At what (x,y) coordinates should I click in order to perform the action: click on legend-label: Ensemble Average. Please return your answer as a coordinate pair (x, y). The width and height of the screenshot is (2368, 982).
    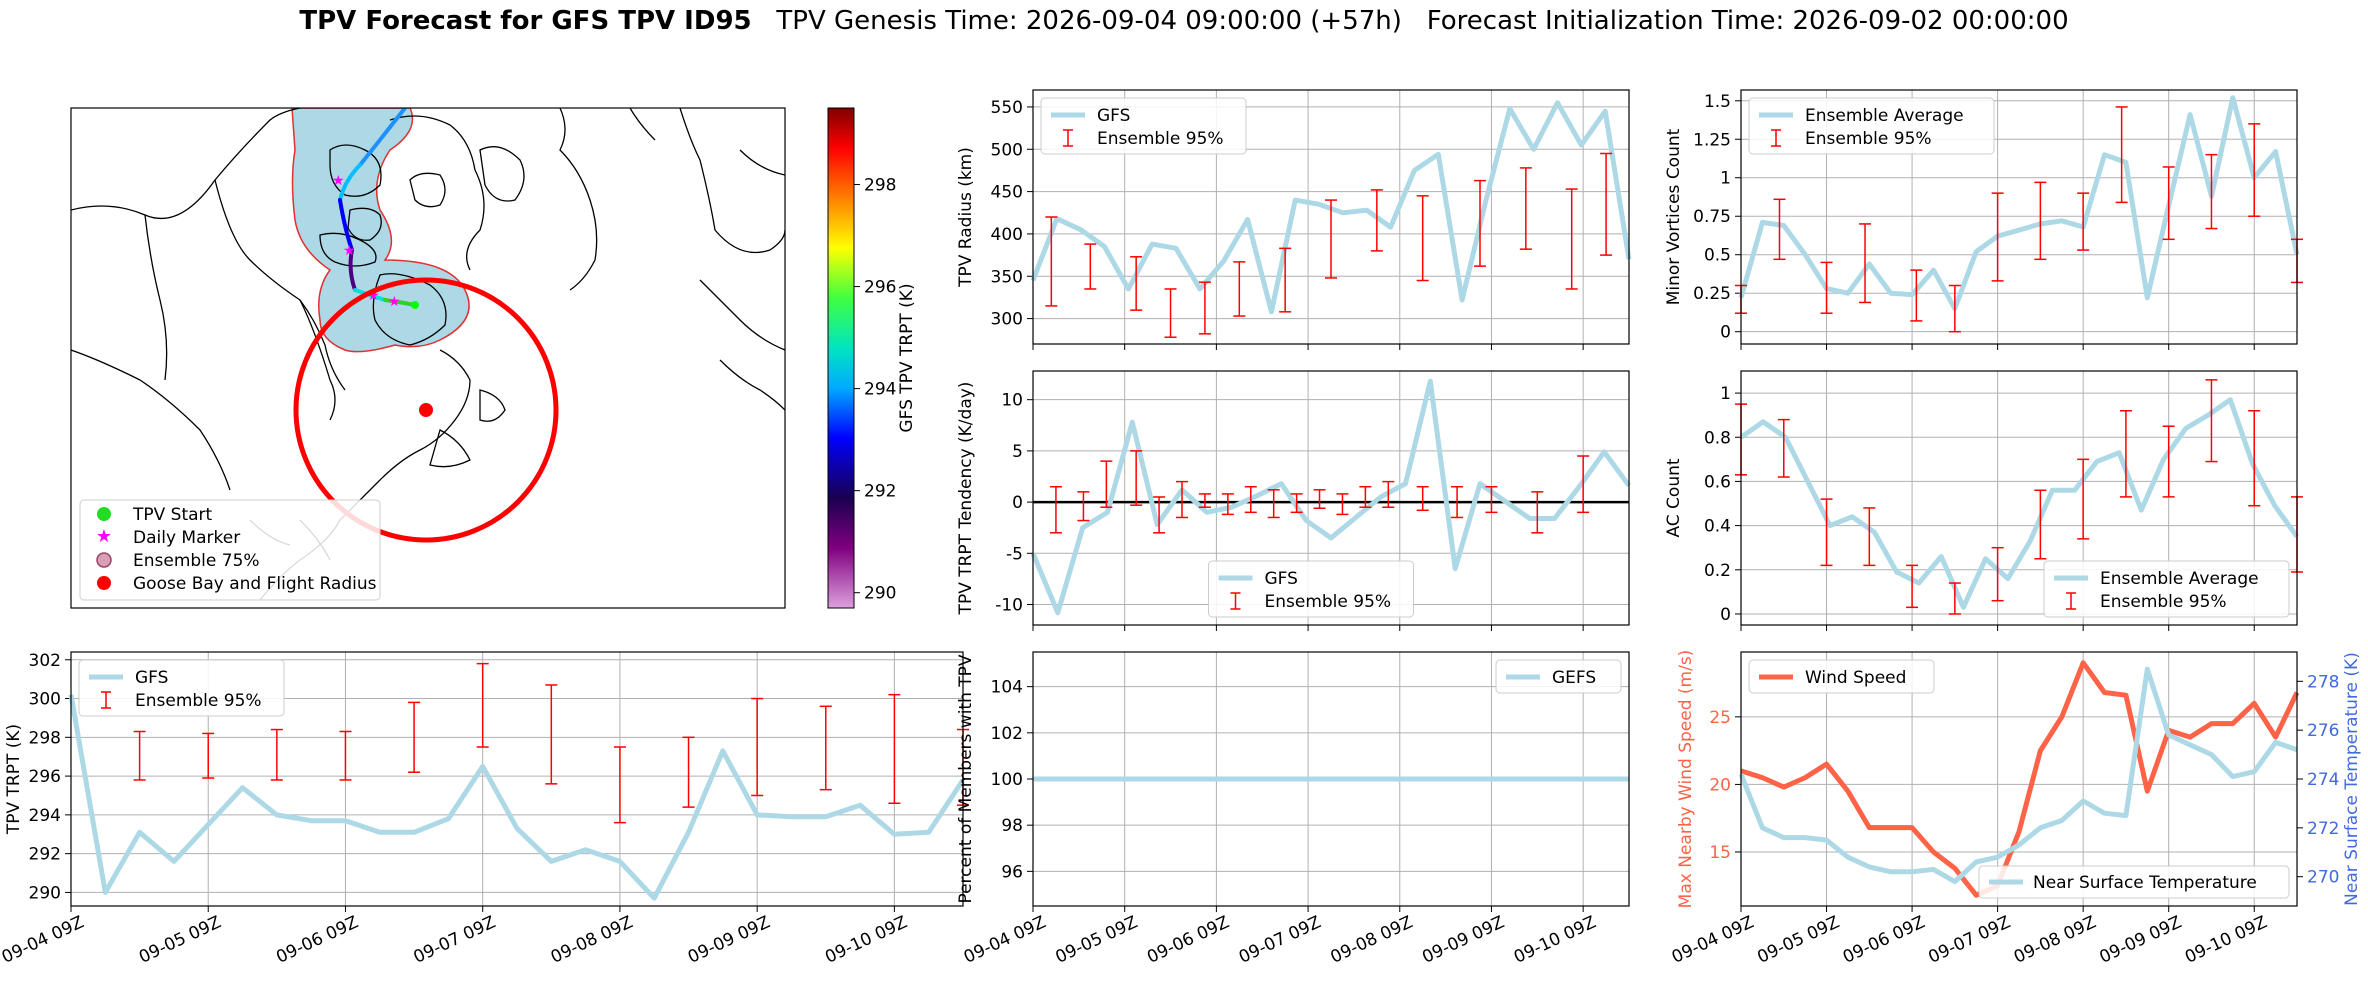
    Looking at the image, I should click on (1884, 116).